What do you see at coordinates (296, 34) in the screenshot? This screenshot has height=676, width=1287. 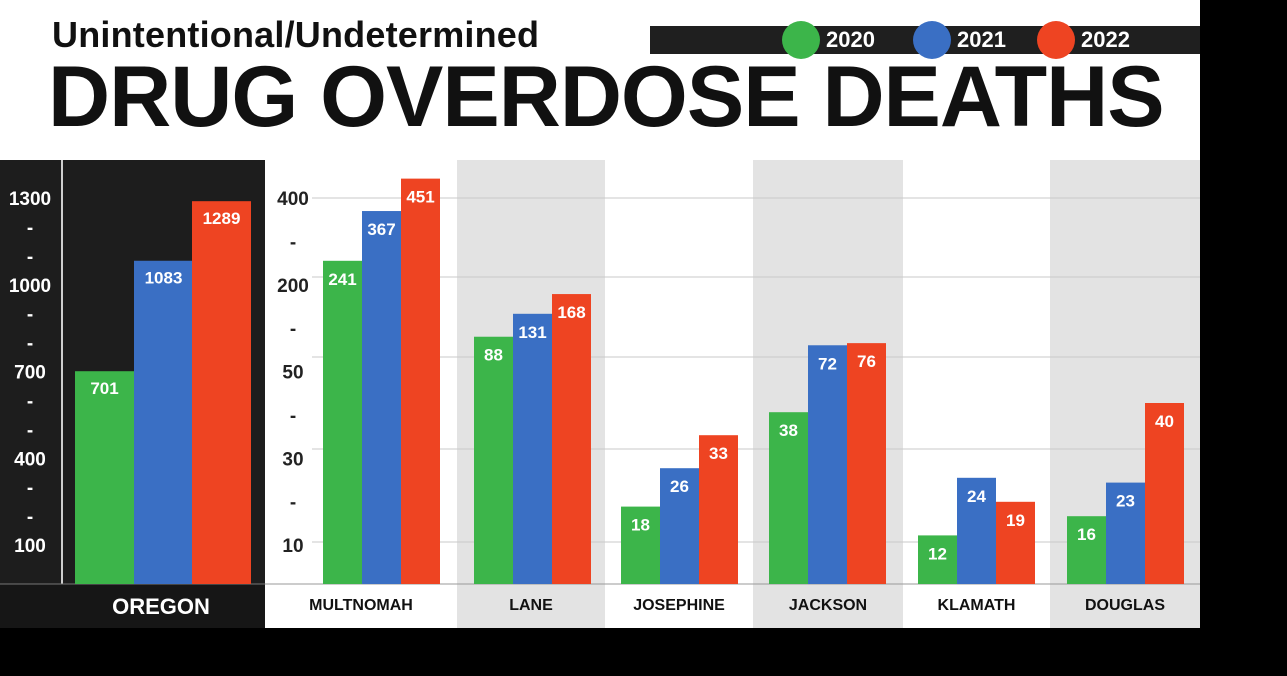 I see `chart-subtitle: Unintentional/Undetermined` at bounding box center [296, 34].